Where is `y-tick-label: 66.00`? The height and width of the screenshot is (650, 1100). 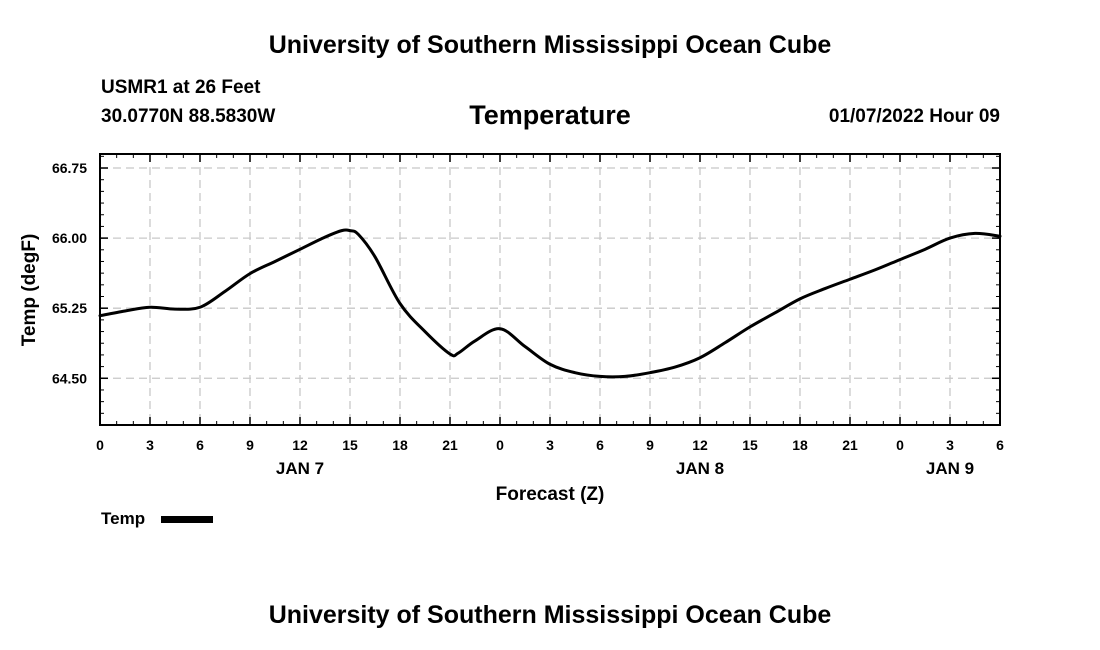 y-tick-label: 66.00 is located at coordinates (69, 238).